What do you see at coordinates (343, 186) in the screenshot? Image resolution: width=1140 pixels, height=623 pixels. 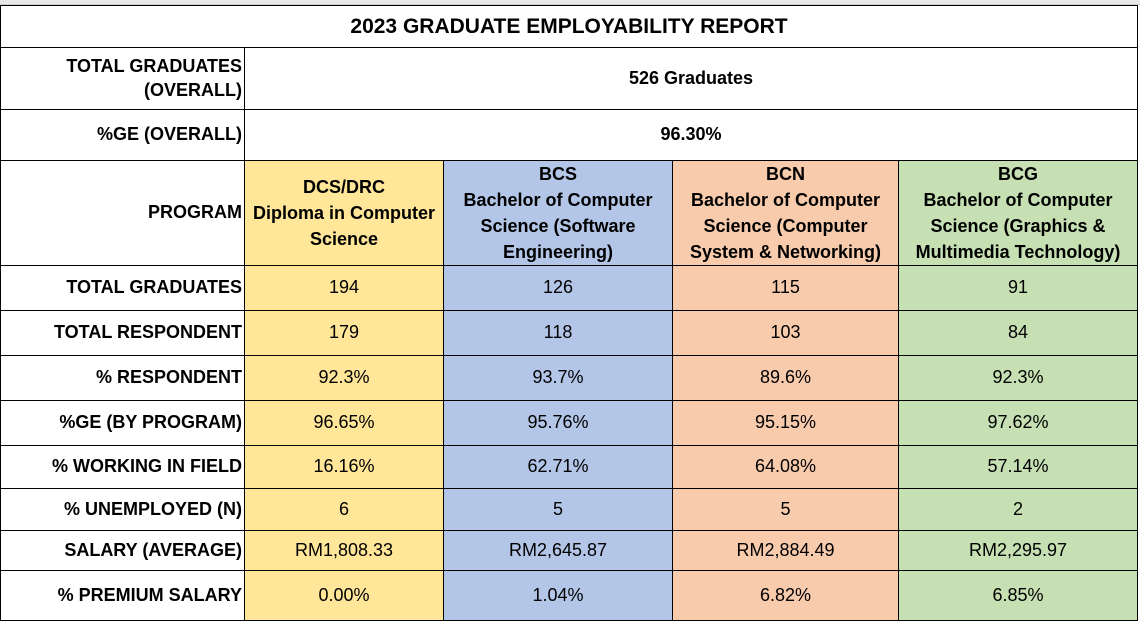 I see `program-code: DCS/DRC` at bounding box center [343, 186].